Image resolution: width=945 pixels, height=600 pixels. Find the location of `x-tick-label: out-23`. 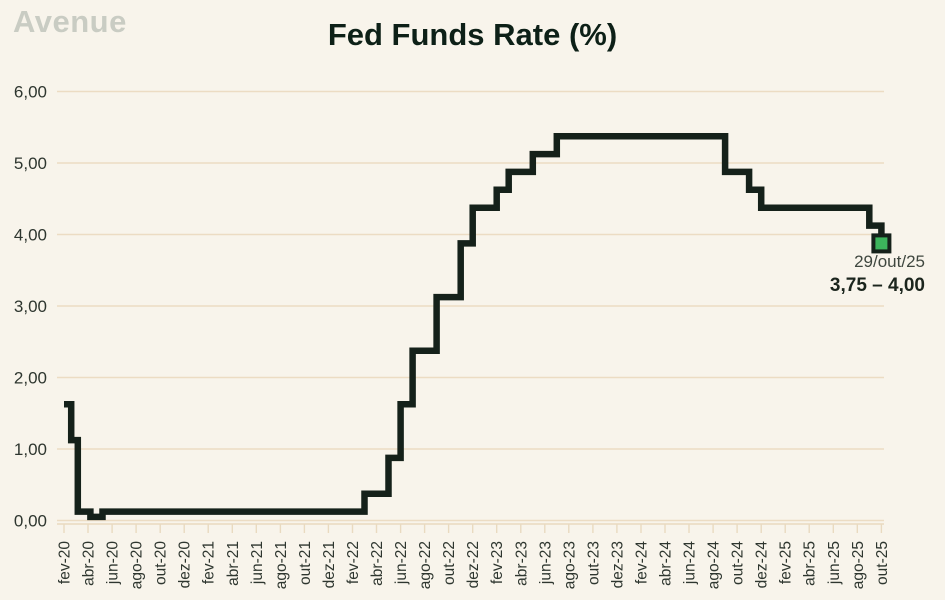

x-tick-label: out-23 is located at coordinates (593, 563).